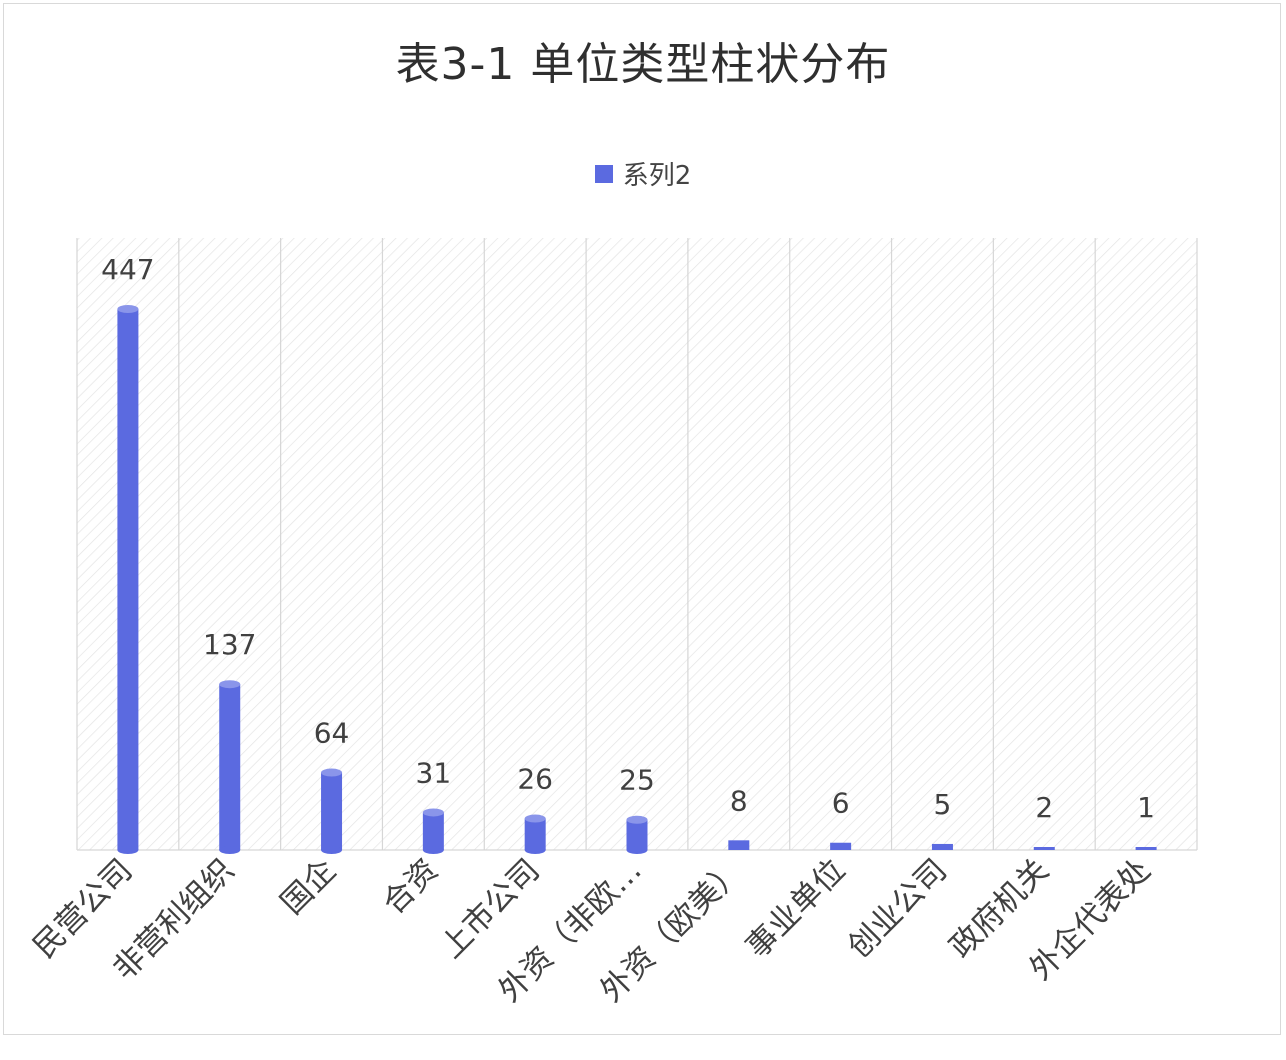  I want to click on data-label: 447, so click(127, 269).